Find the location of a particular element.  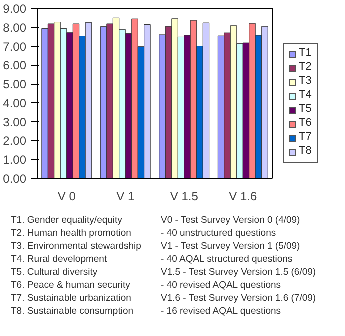

text: T1. Gender equality/equity is located at coordinates (67, 220).